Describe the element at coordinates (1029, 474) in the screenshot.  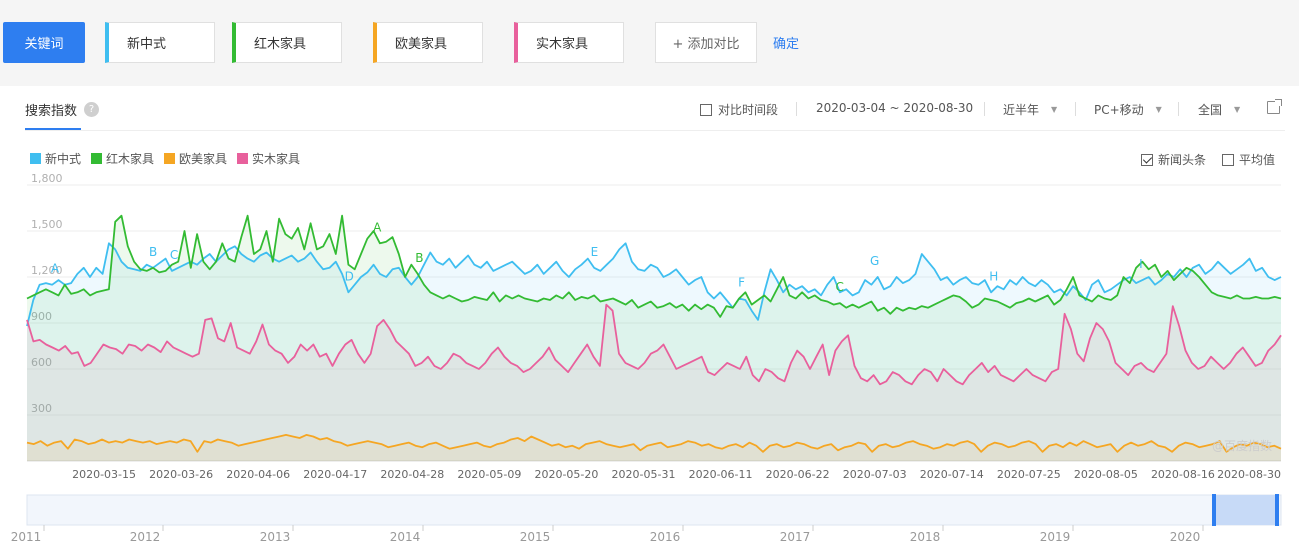
I see `x-tick-label: 2020-07-25` at that location.